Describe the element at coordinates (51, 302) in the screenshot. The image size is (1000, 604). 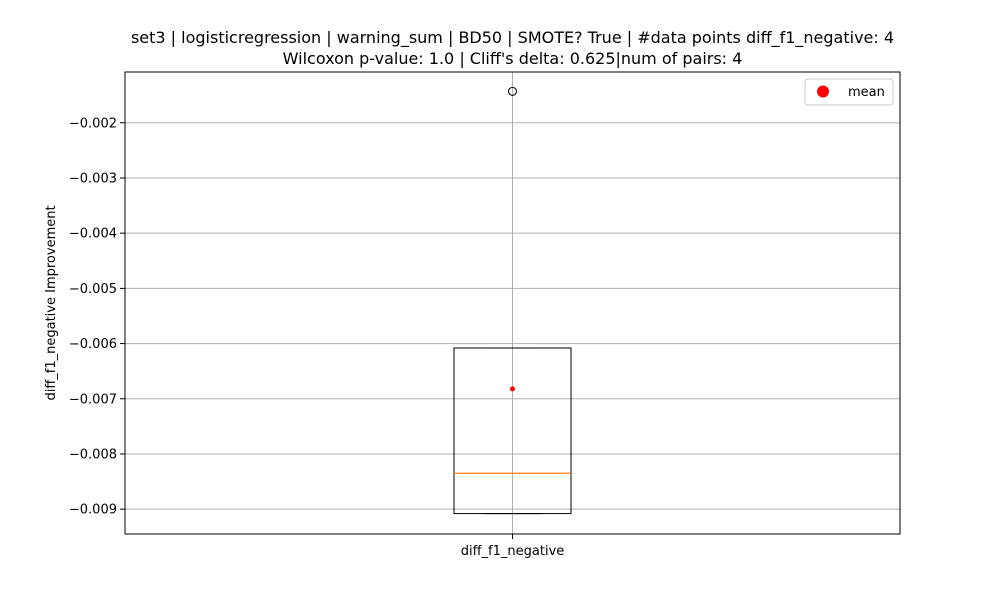
I see `y-axis-label: diff_f1_negative Improvement` at that location.